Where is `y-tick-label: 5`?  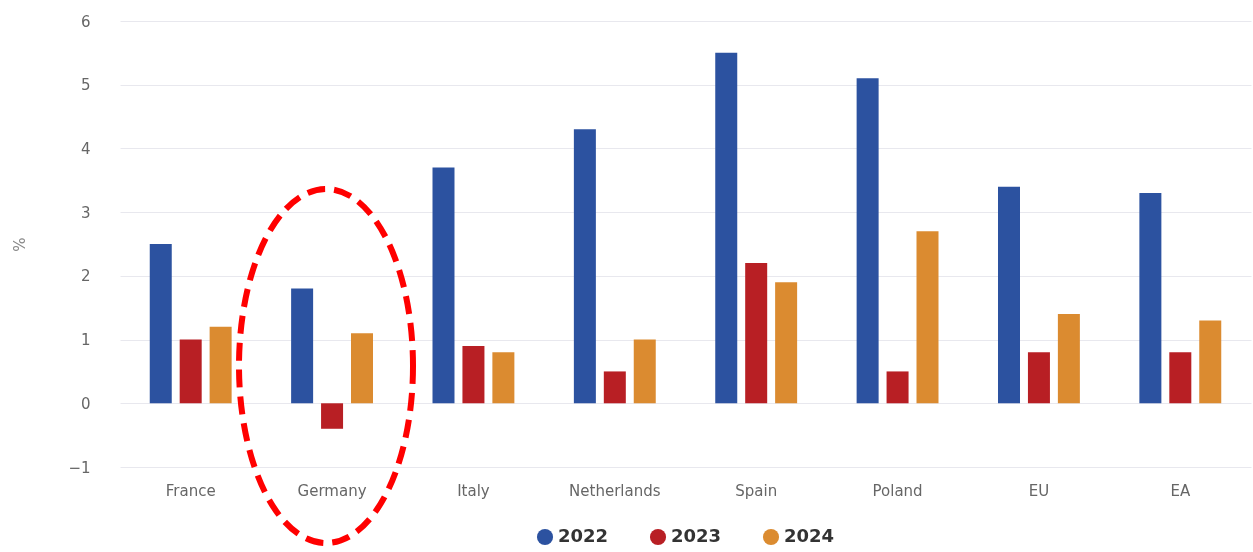
y-tick-label: 5 is located at coordinates (85, 85).